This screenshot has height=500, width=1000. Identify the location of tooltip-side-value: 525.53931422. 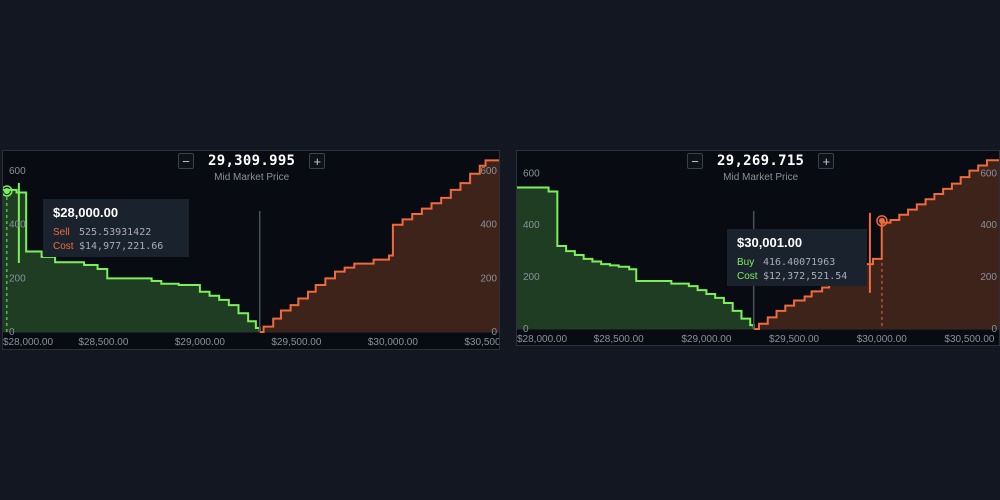
(115, 232).